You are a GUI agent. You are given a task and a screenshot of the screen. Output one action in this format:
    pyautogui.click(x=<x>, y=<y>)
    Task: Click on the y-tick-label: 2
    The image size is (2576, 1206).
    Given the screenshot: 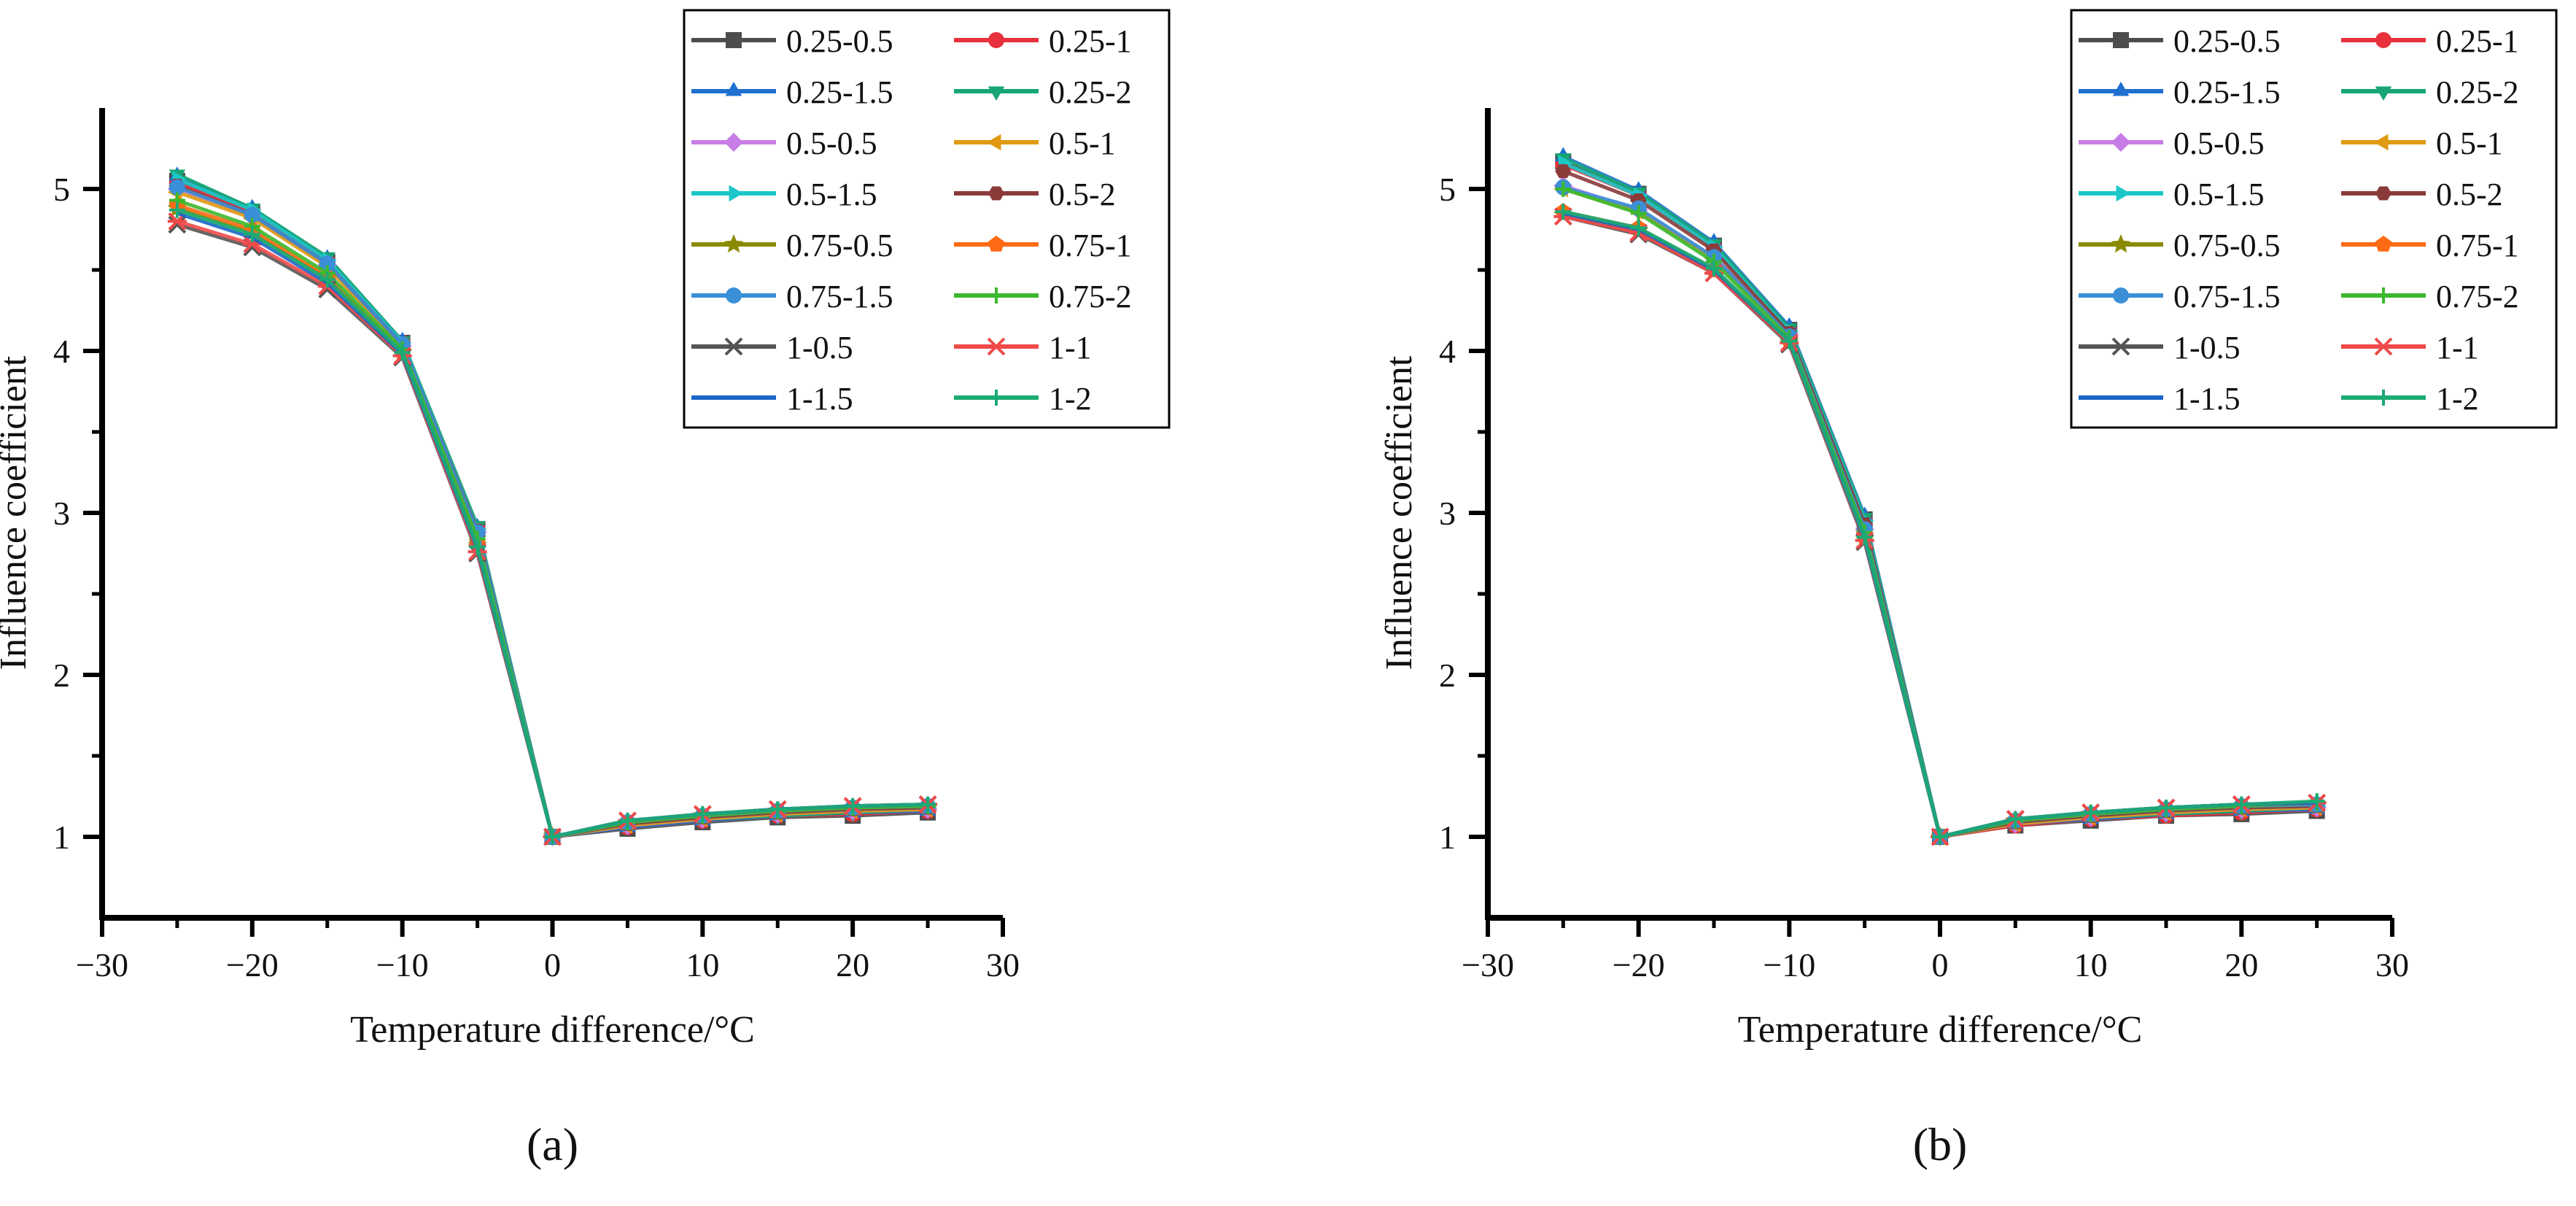 What is the action you would take?
    pyautogui.click(x=61, y=675)
    